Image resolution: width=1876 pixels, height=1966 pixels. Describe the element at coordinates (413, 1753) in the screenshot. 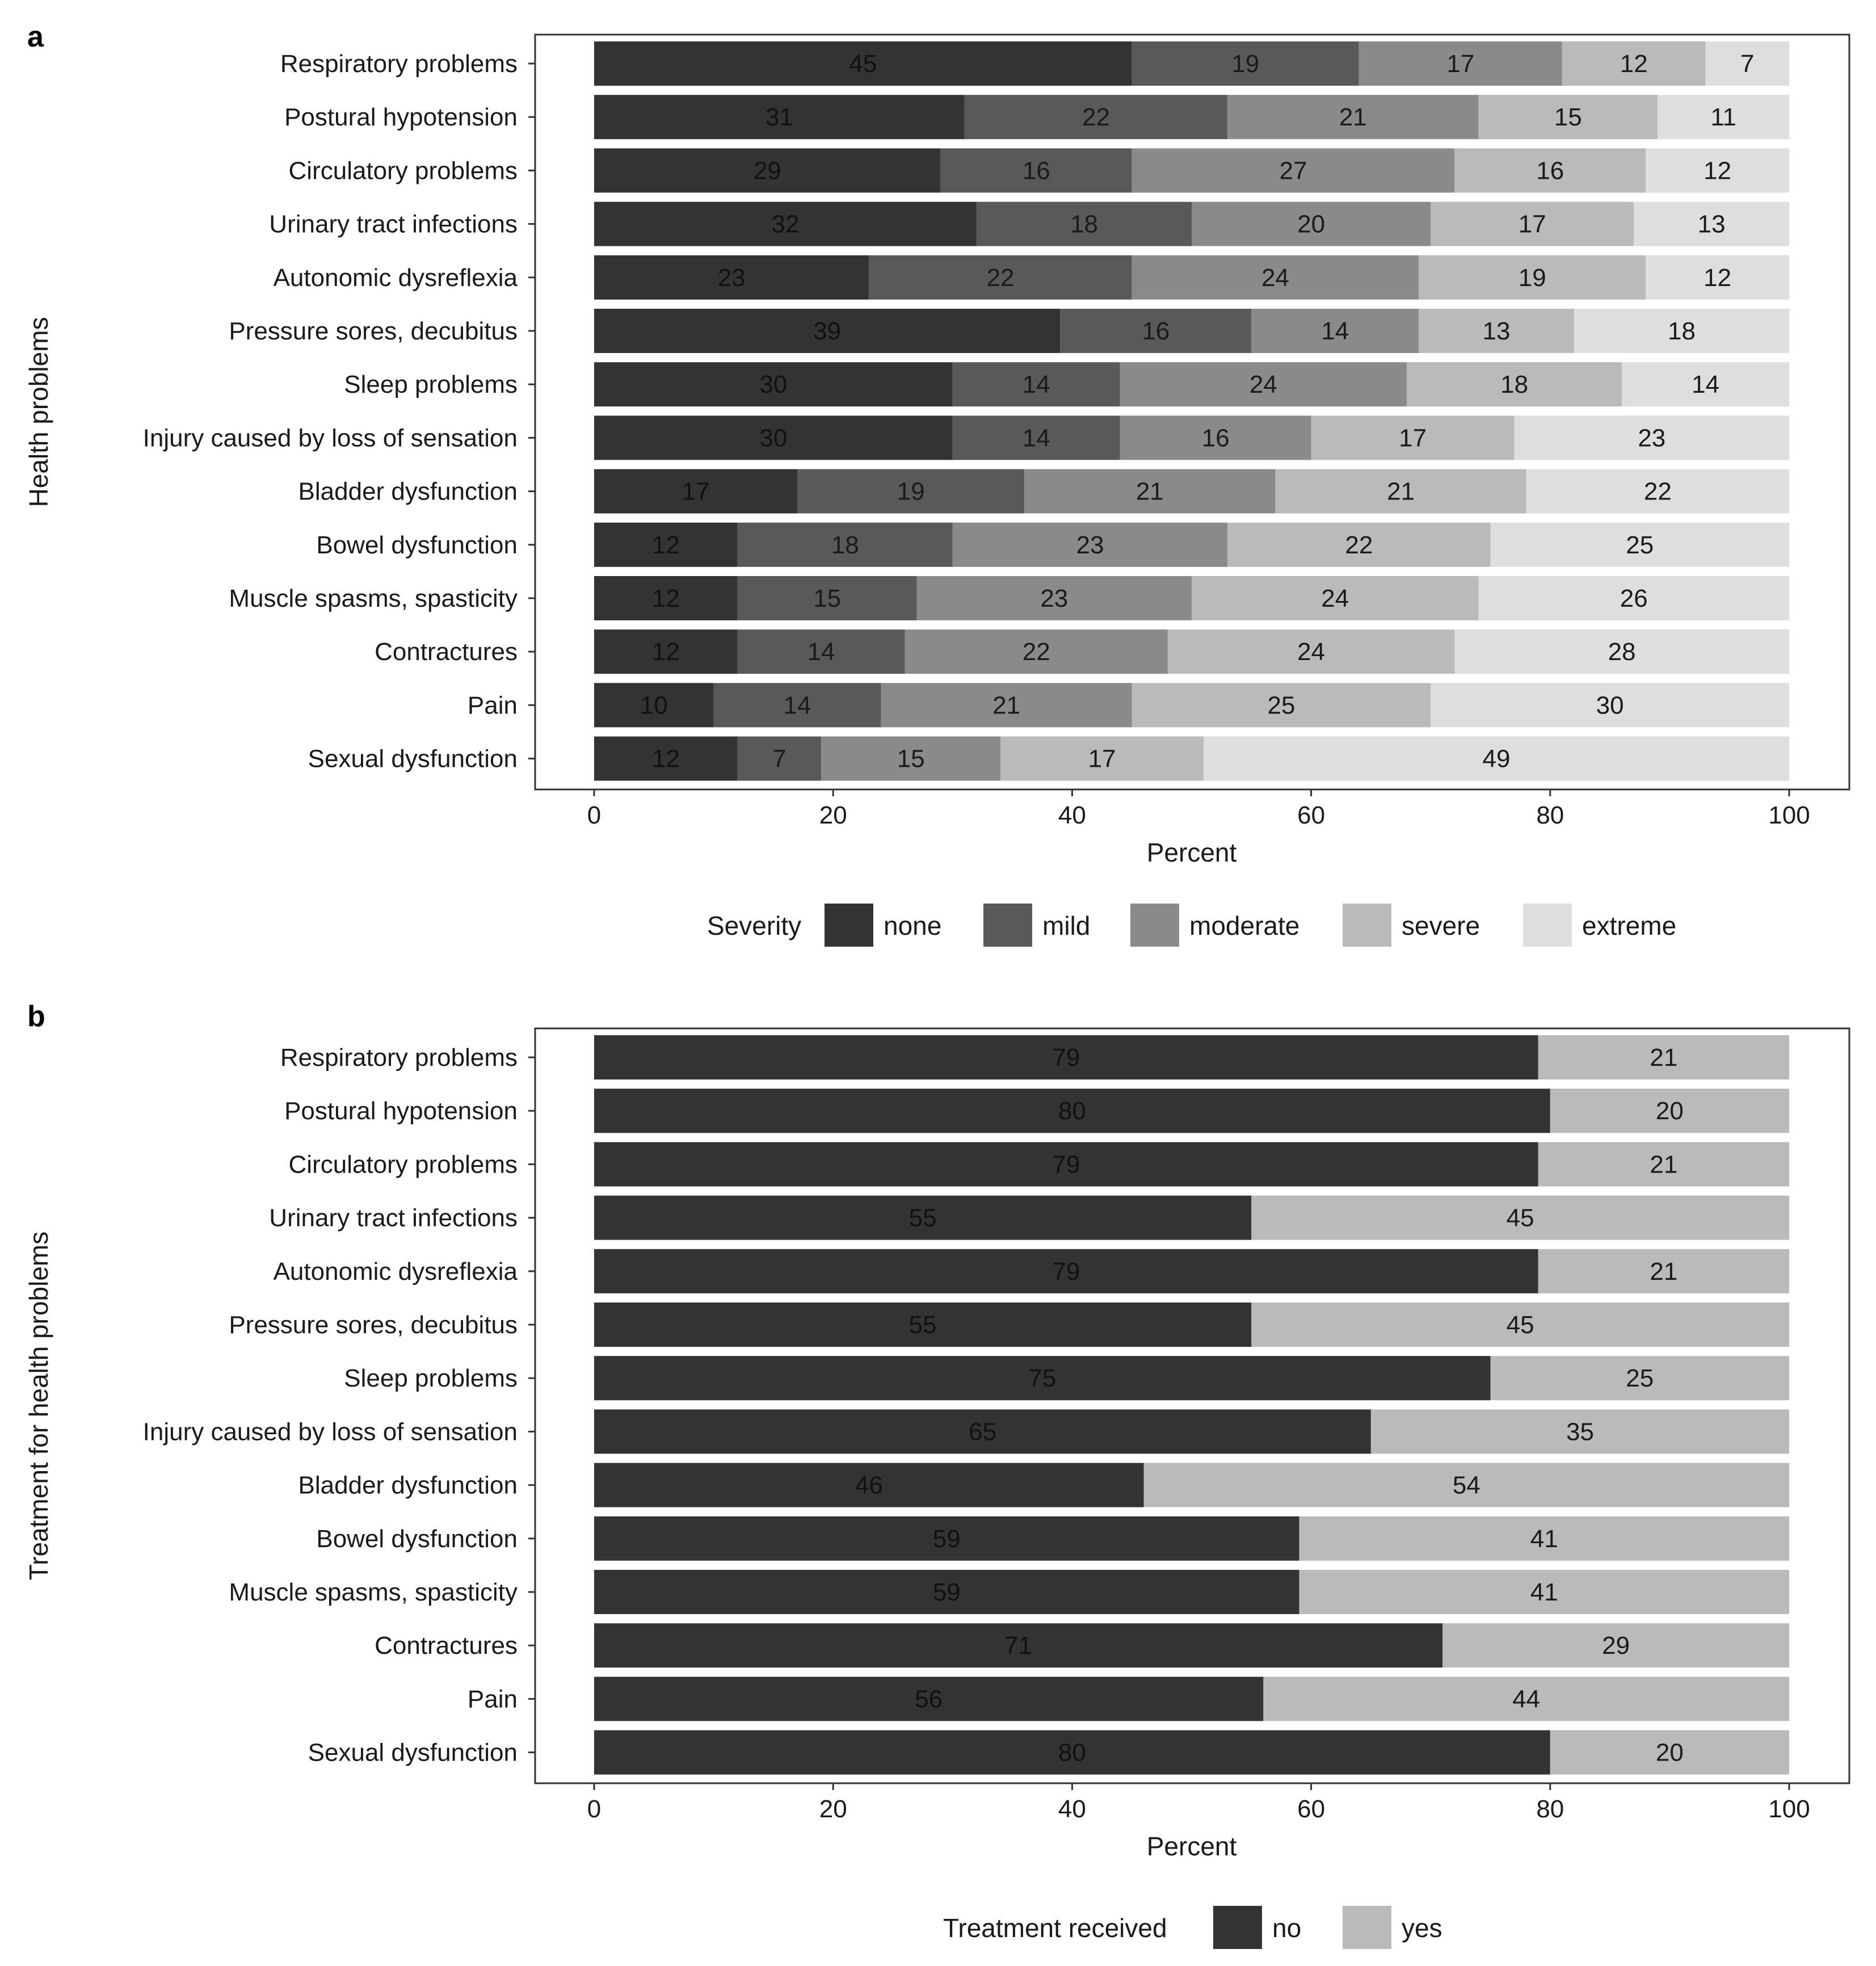

I see `panel-b-category-label: Sexual dysfunction` at that location.